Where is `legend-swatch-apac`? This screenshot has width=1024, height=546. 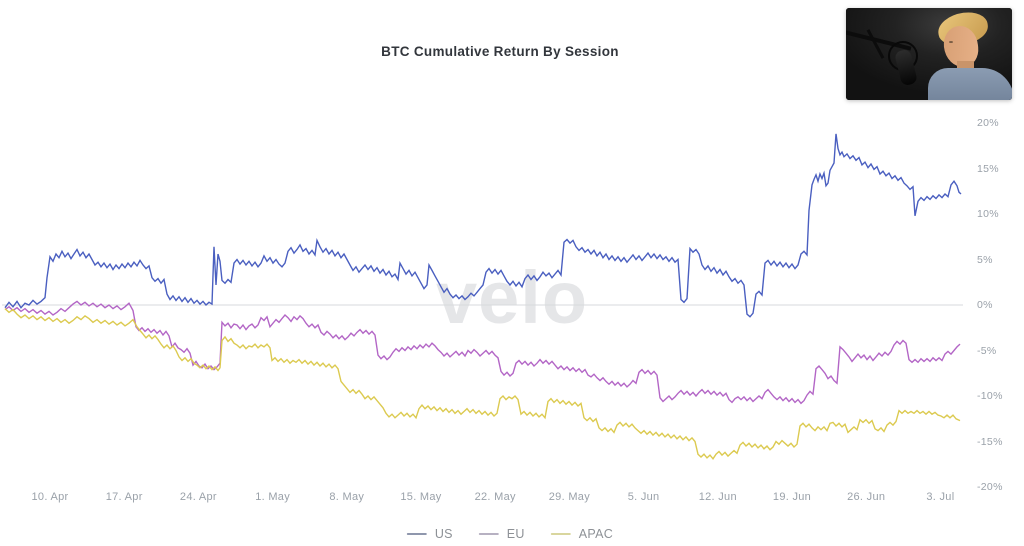
legend-swatch-apac is located at coordinates (560, 534).